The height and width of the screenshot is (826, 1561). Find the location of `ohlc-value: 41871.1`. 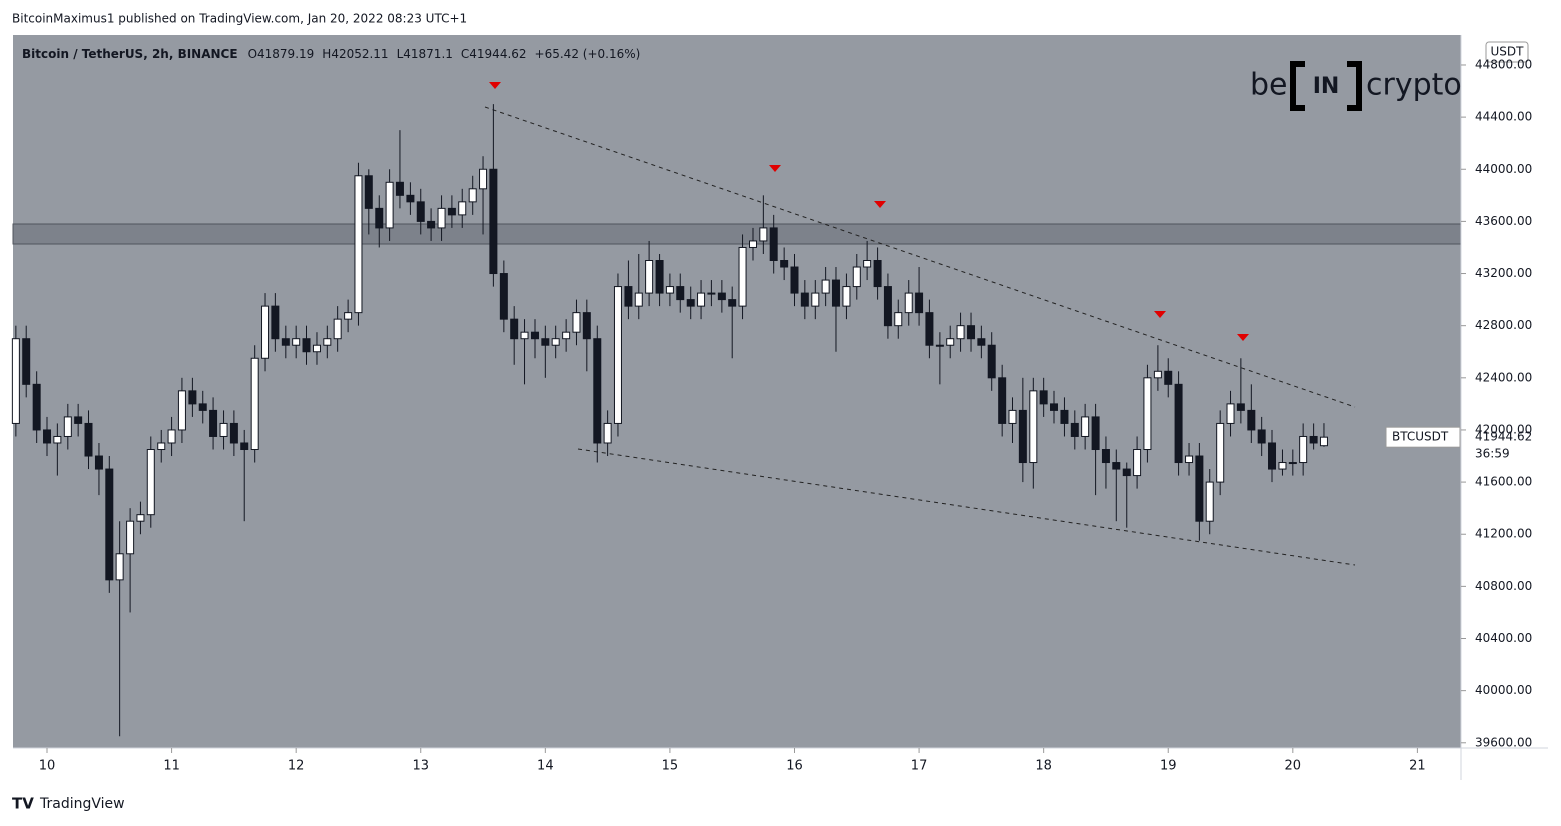

ohlc-value: 41871.1 is located at coordinates (428, 54).